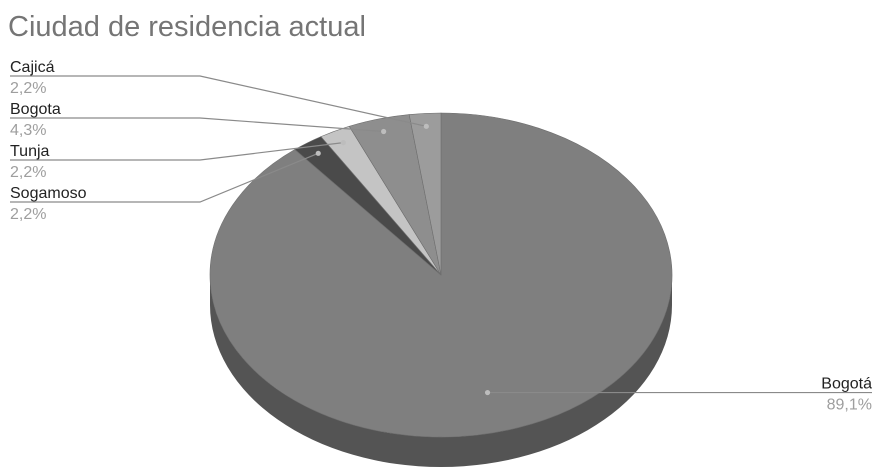 Image resolution: width=874 pixels, height=468 pixels. Describe the element at coordinates (187, 27) in the screenshot. I see `chart-title: Ciudad de residencia actual` at that location.